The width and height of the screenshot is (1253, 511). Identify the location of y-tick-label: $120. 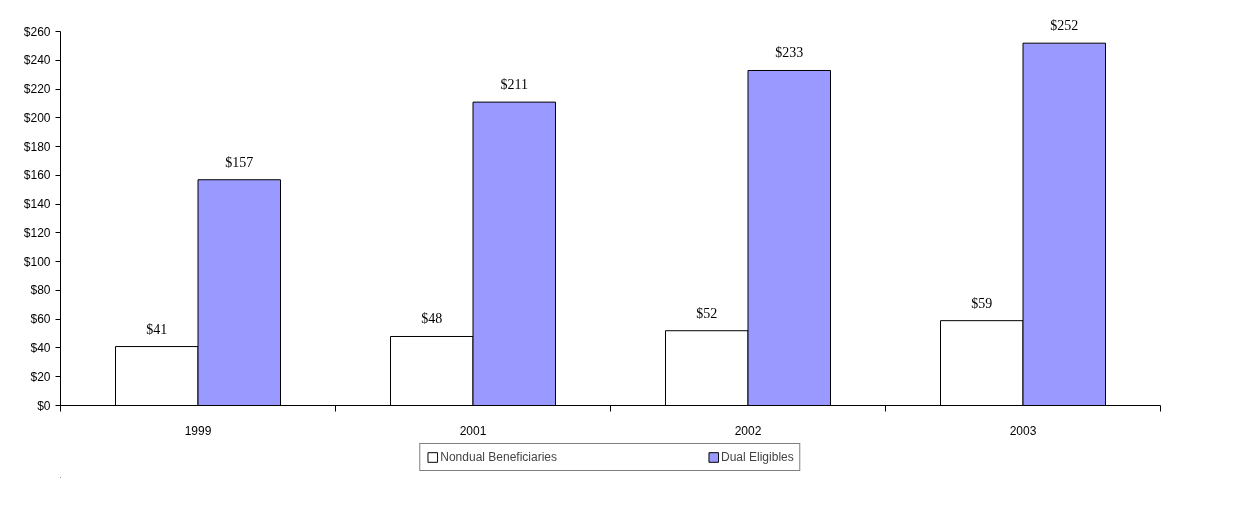
(37, 232).